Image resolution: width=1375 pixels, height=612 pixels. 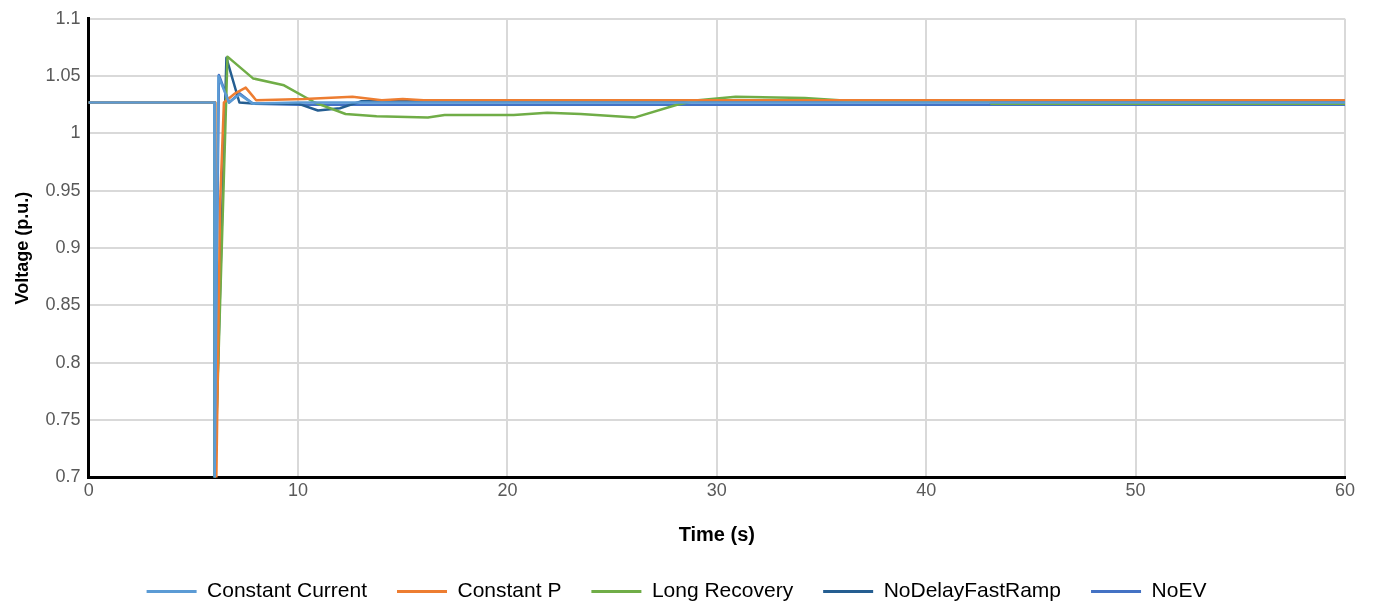 What do you see at coordinates (287, 590) in the screenshot?
I see `legend-label: Constant Current` at bounding box center [287, 590].